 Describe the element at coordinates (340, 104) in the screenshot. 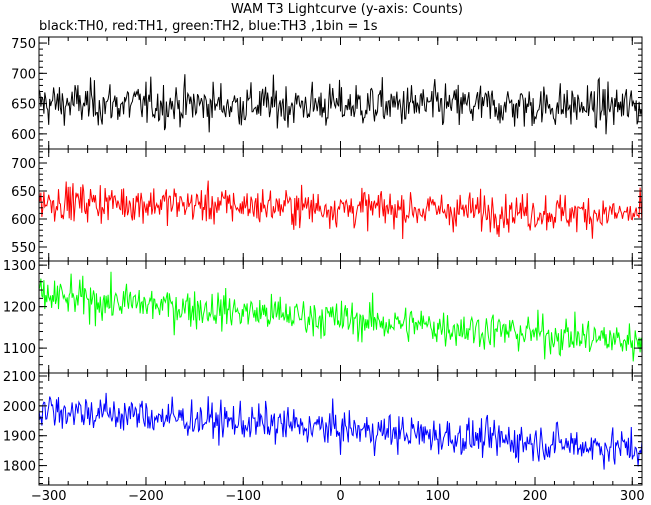

I see `series-line-th0` at that location.